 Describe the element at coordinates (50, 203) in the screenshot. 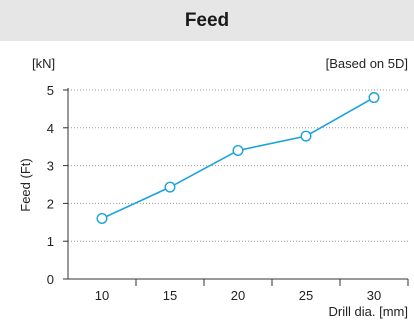

I see `y-tick-label: 2` at that location.